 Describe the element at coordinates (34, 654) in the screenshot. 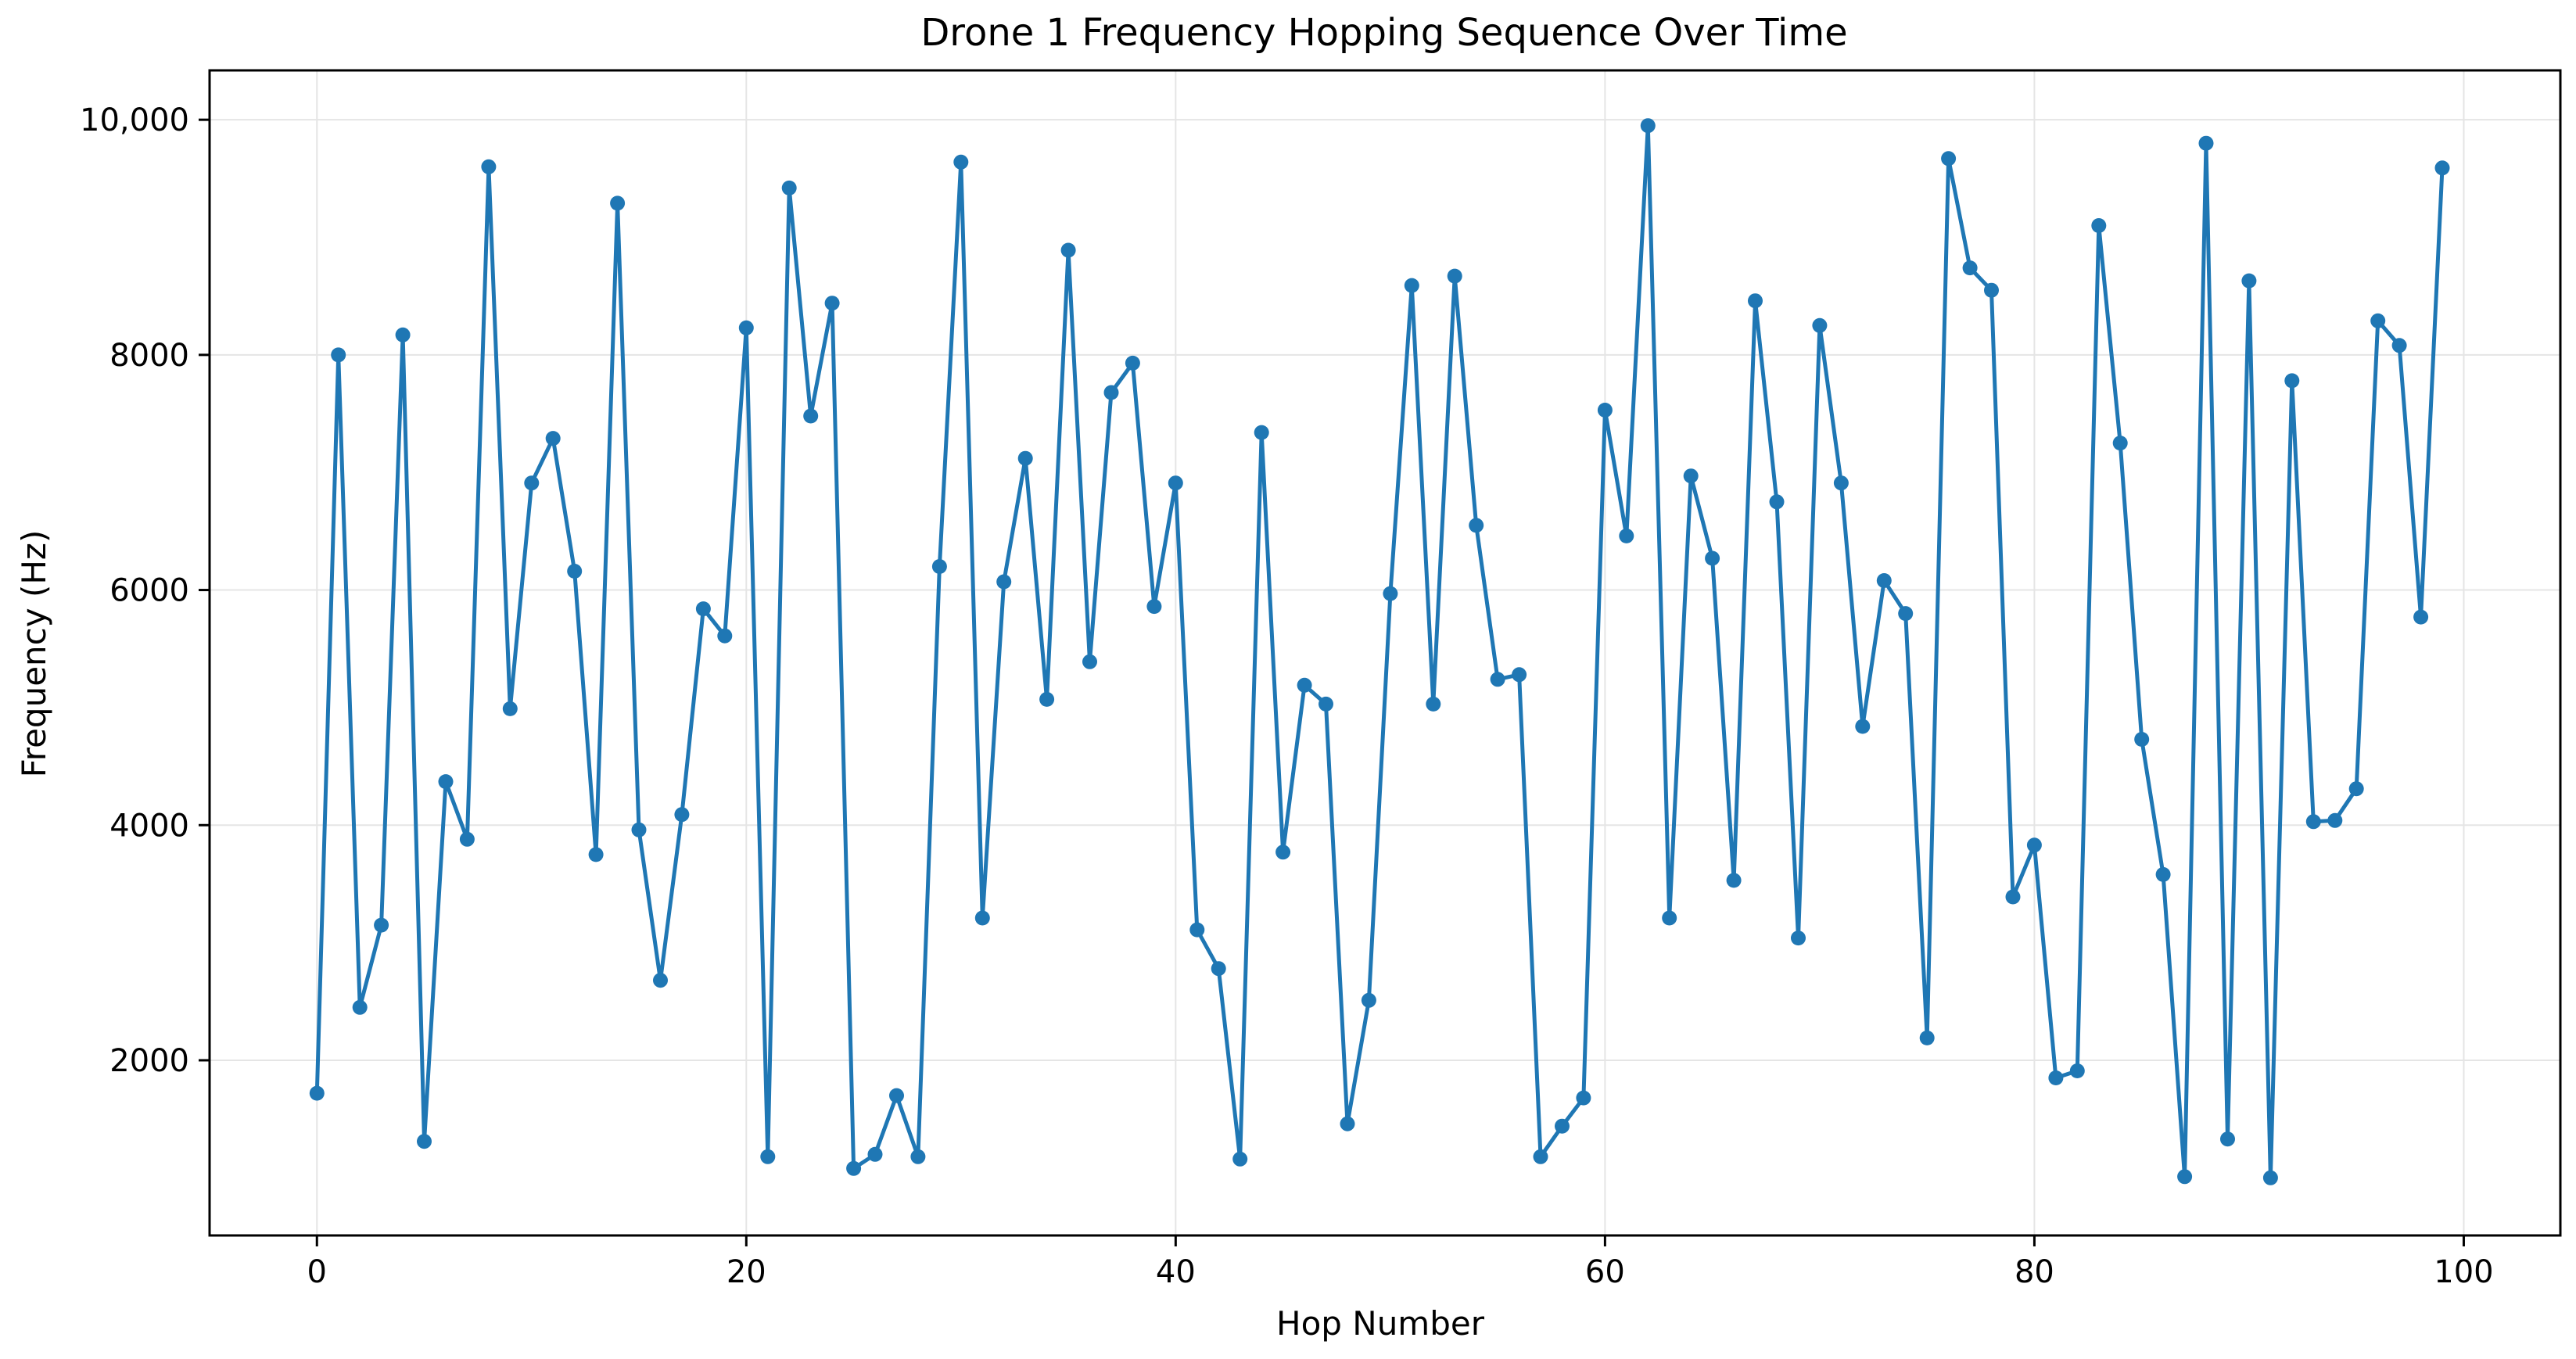

I see `y-axis-label: Frequency (Hz)` at that location.